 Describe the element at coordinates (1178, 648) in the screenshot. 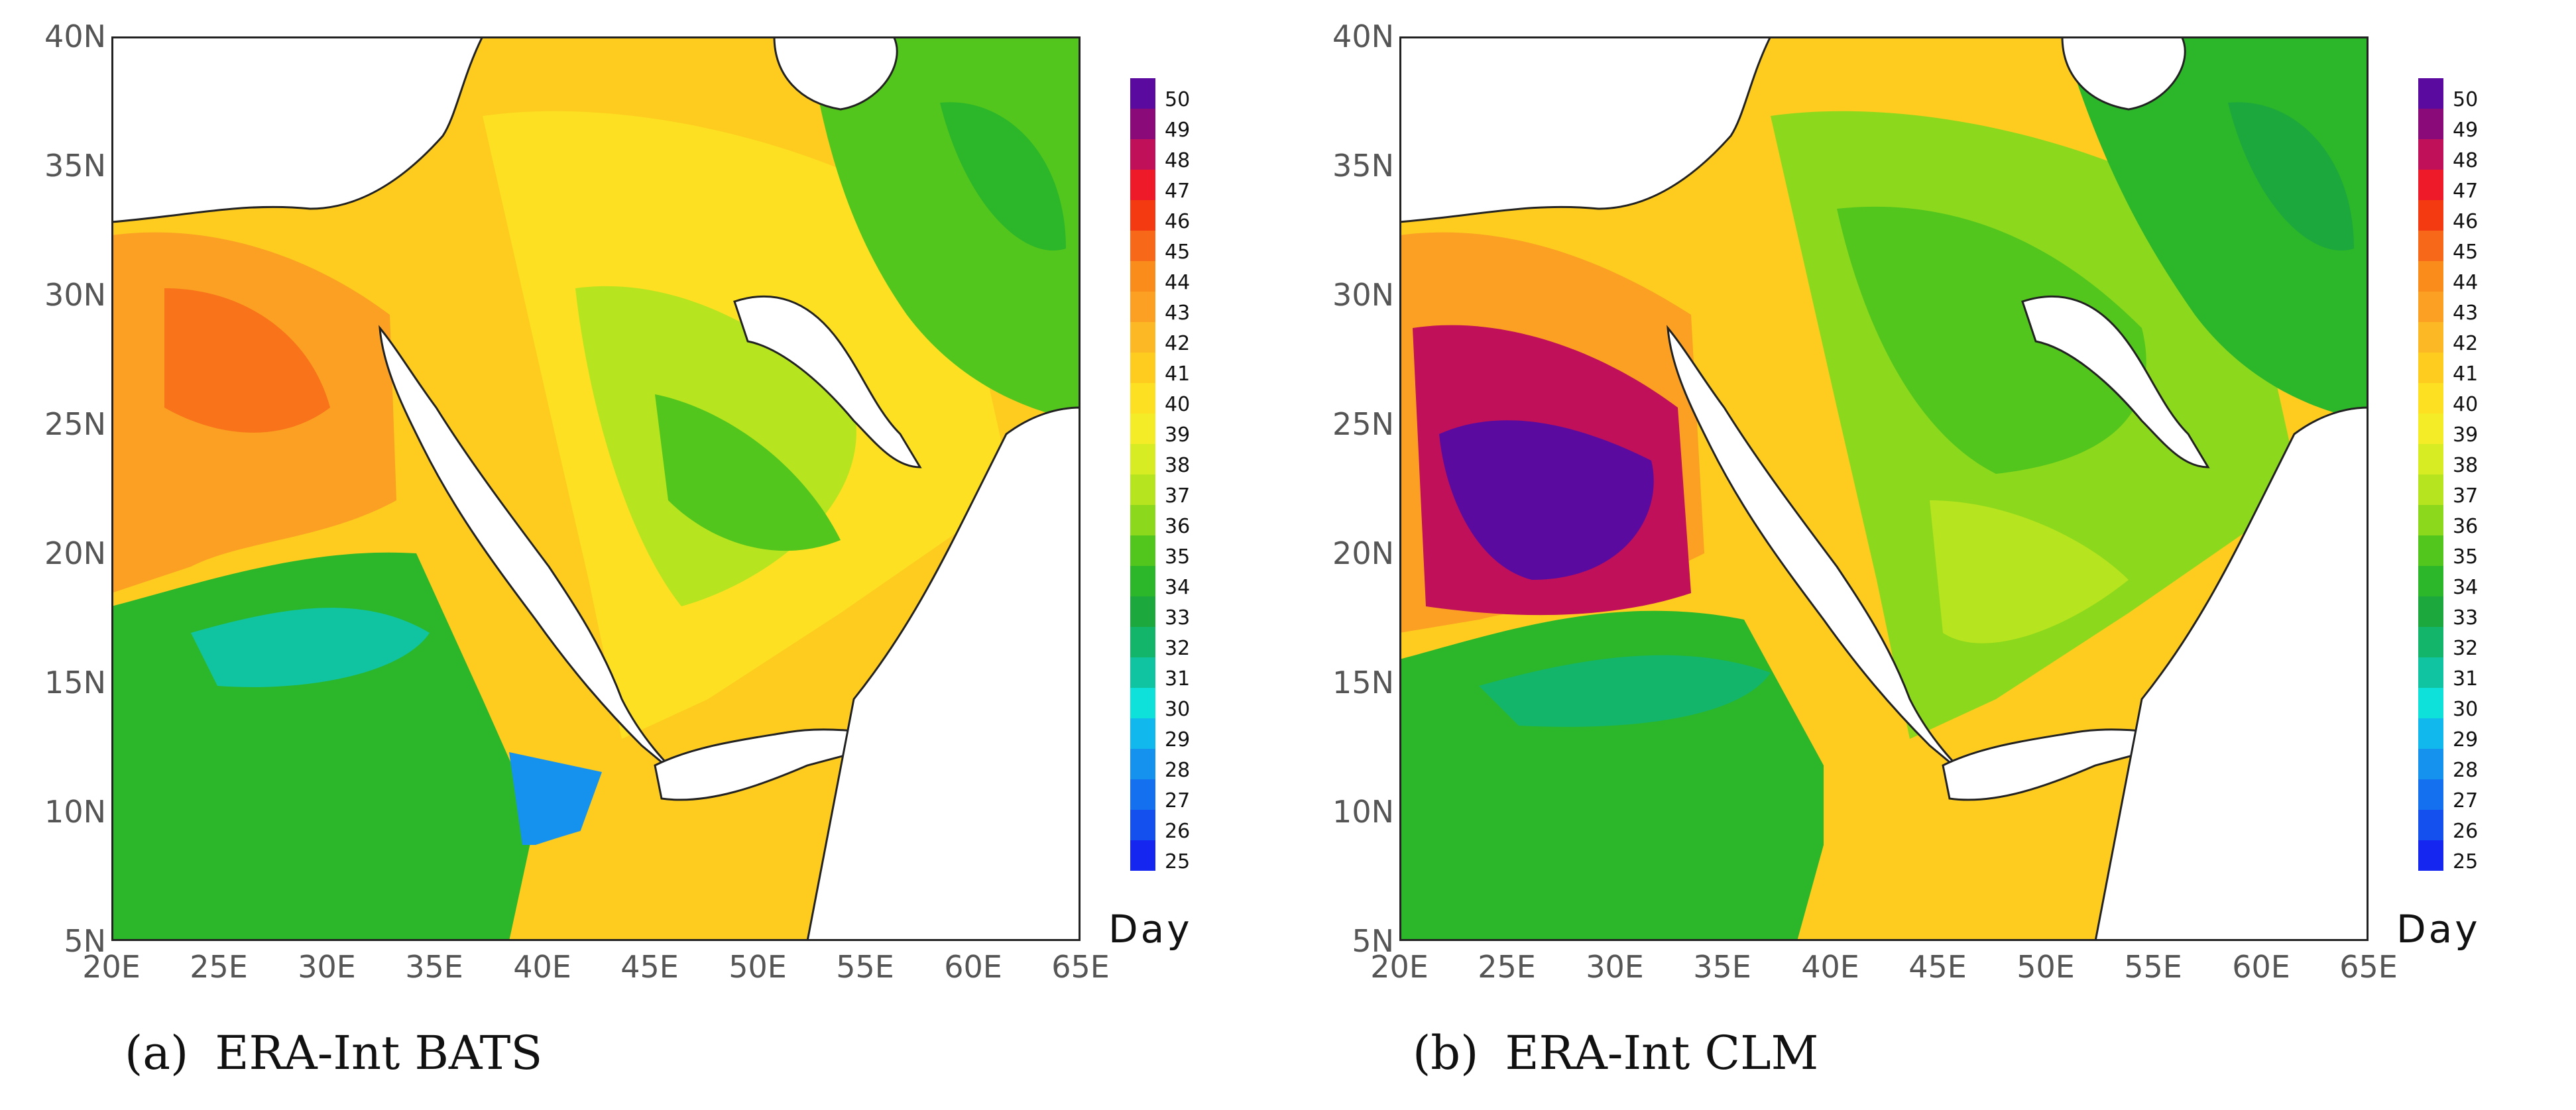

I see `colorbar-level-label: 32` at that location.